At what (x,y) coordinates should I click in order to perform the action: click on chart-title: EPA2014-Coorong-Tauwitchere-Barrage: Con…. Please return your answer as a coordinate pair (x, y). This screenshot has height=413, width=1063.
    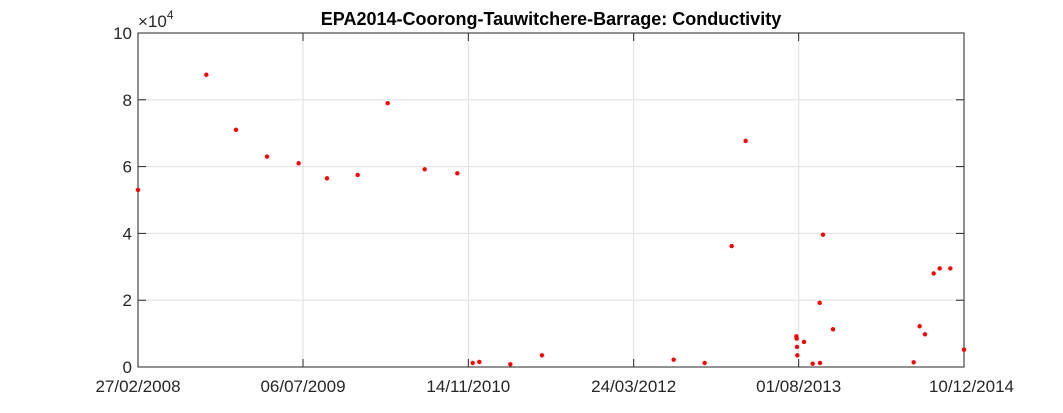
    Looking at the image, I should click on (551, 19).